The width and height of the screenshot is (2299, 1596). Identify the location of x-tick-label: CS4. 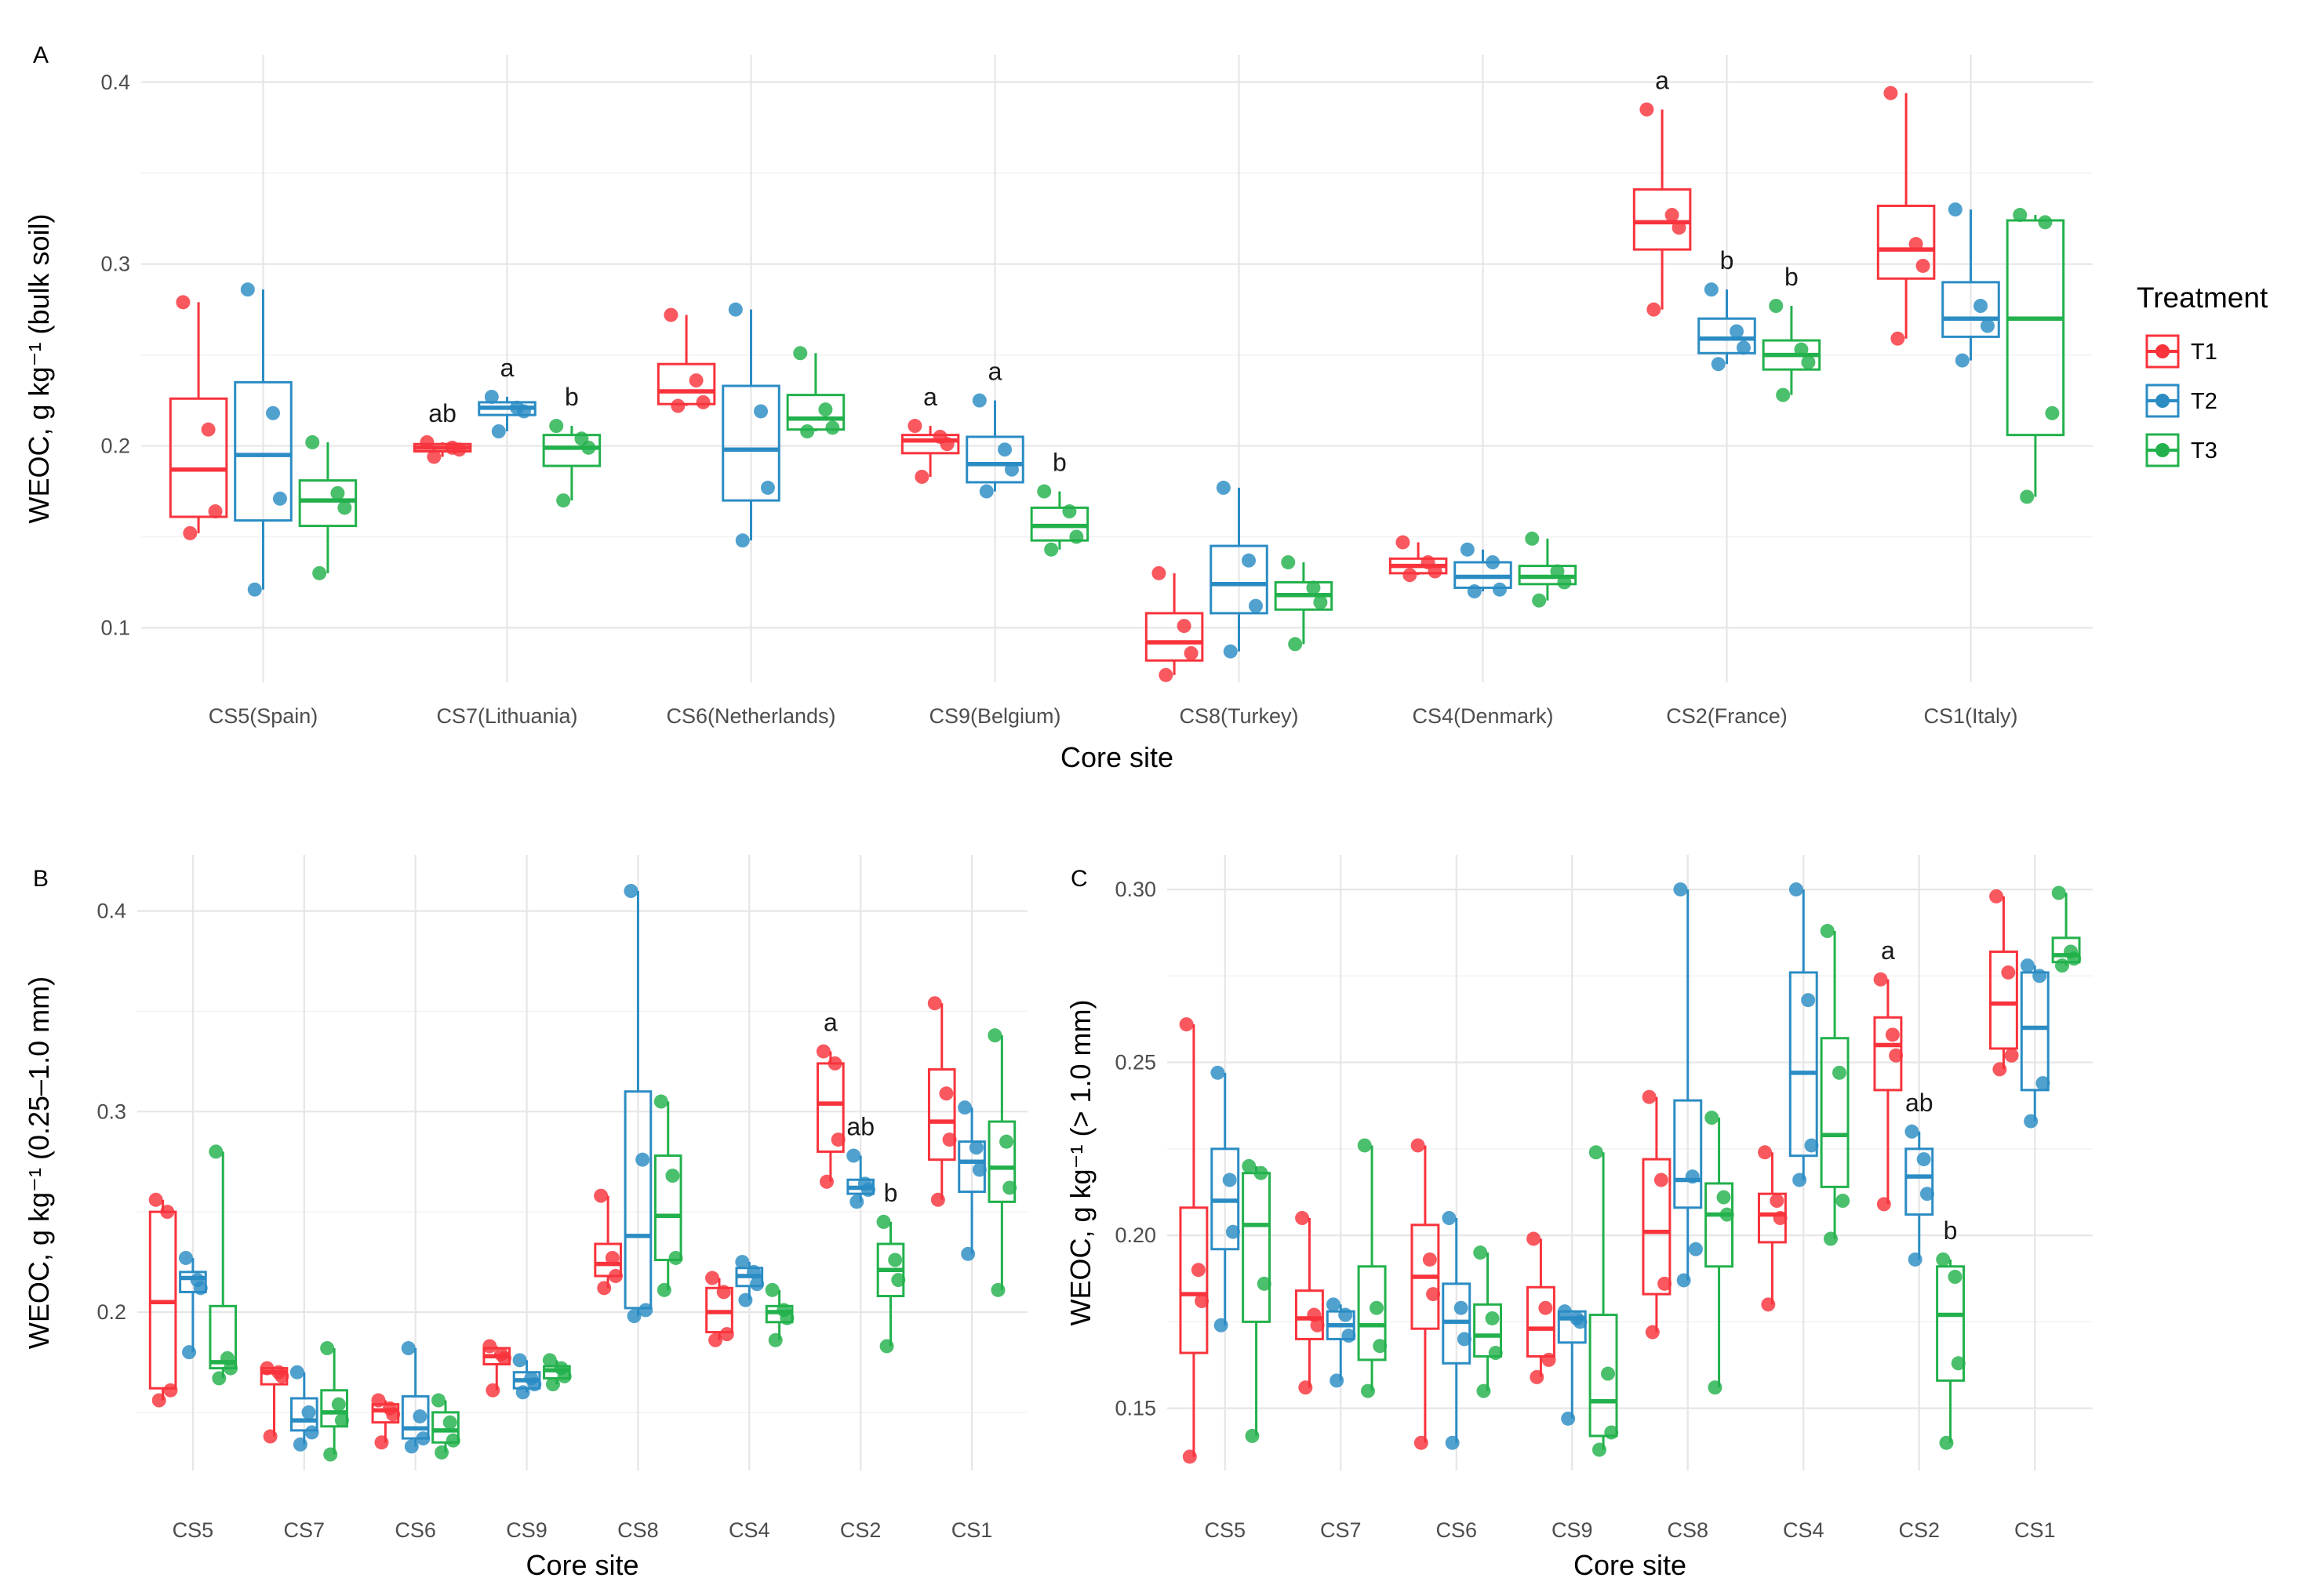
(749, 1530).